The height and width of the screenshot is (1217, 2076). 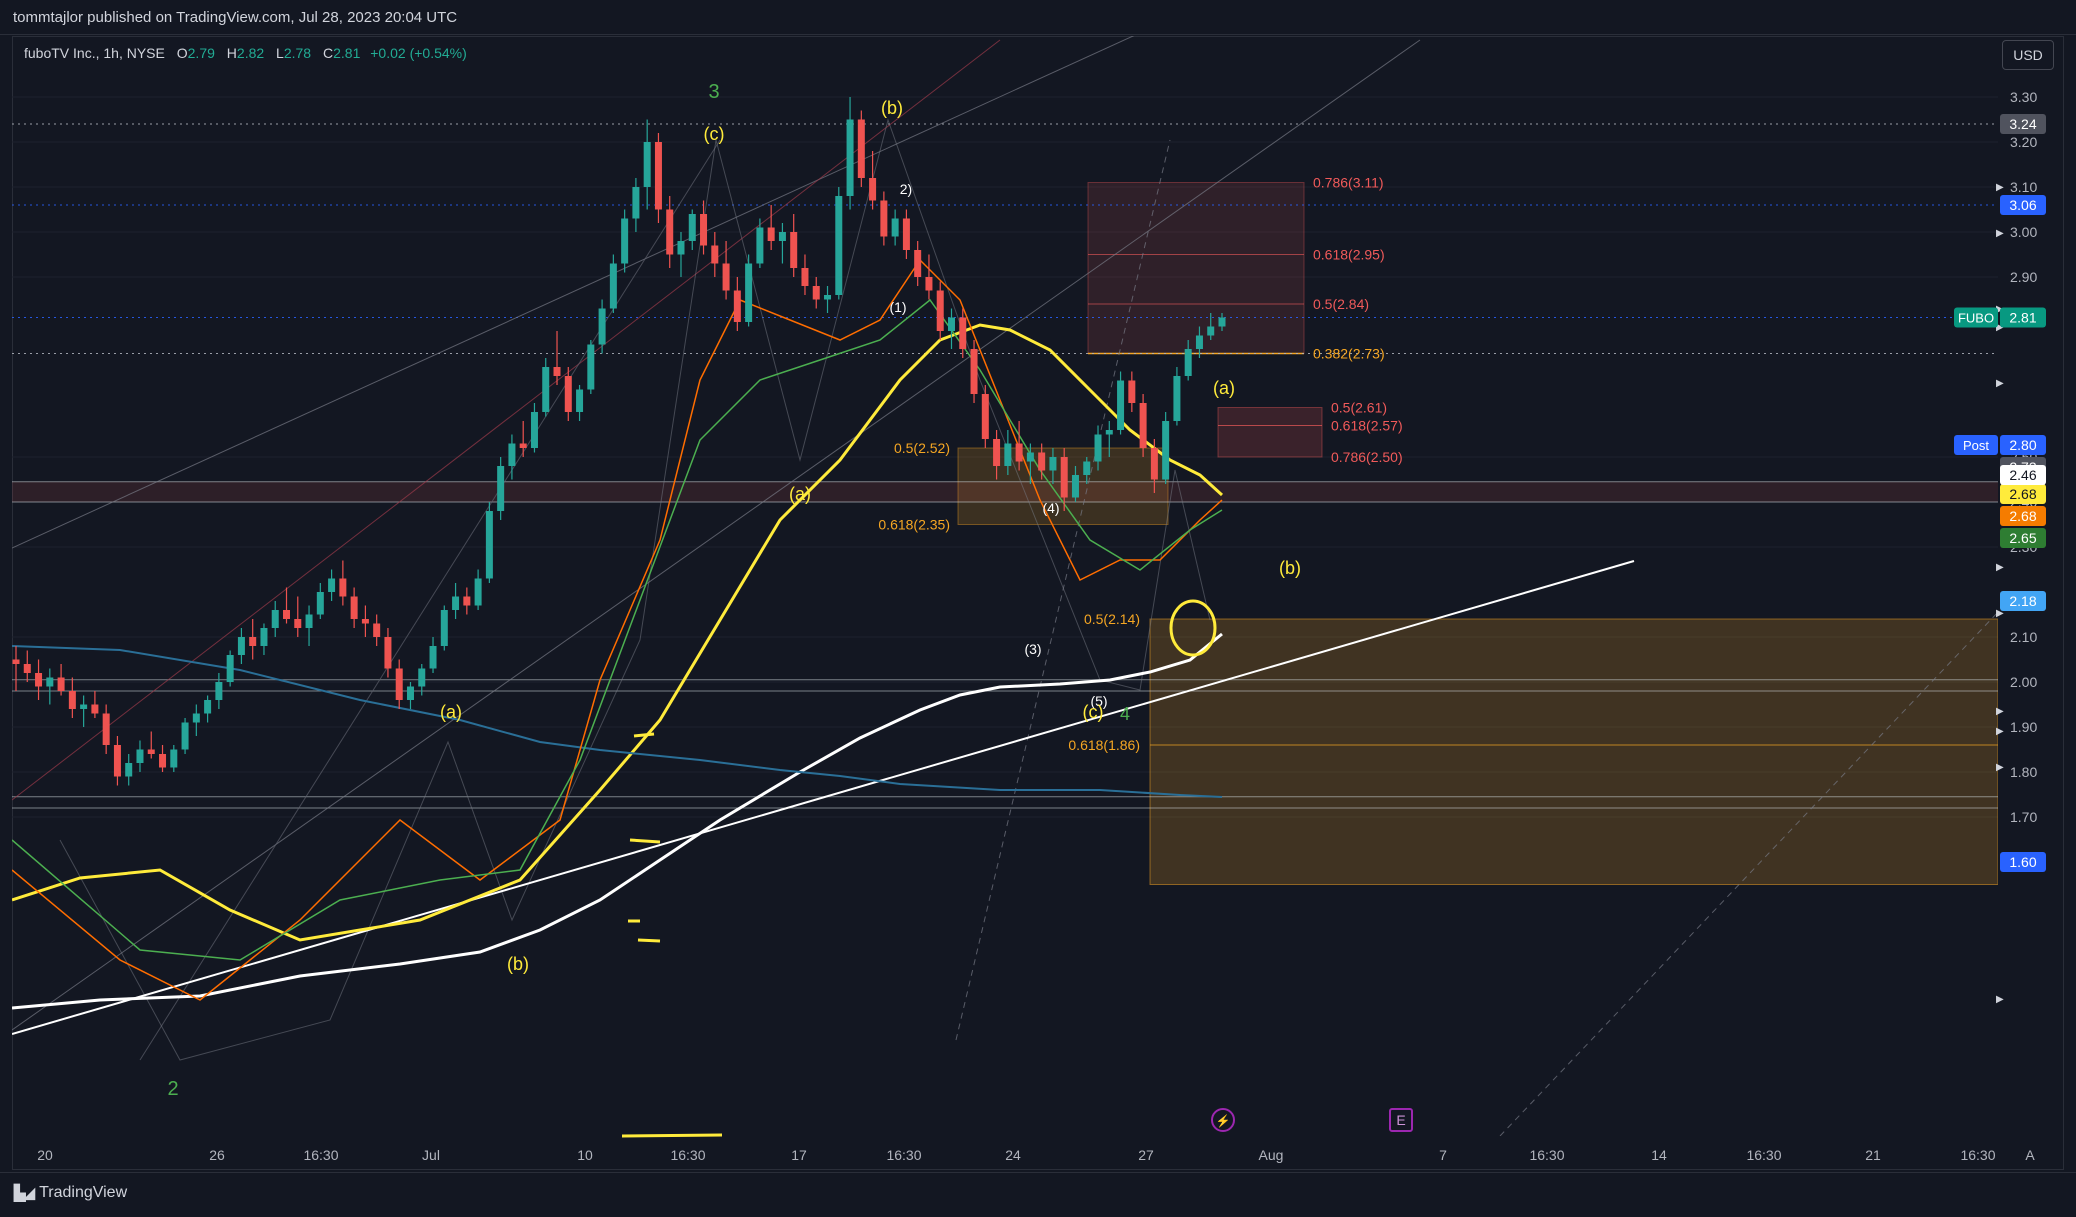 I want to click on time-tick: 26, so click(x=217, y=1155).